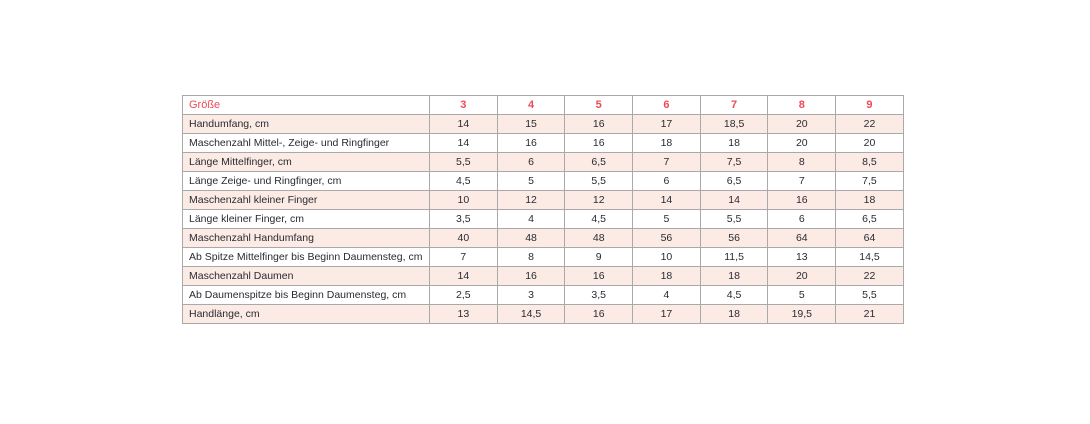 The image size is (1090, 424). Describe the element at coordinates (306, 105) in the screenshot. I see `header-size-label: Größe` at that location.